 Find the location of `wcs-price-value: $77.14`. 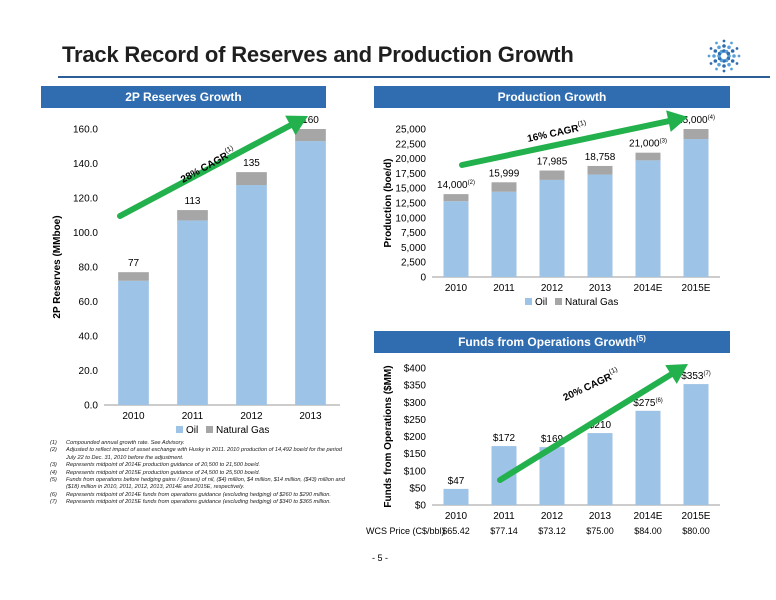

wcs-price-value: $77.14 is located at coordinates (504, 531).